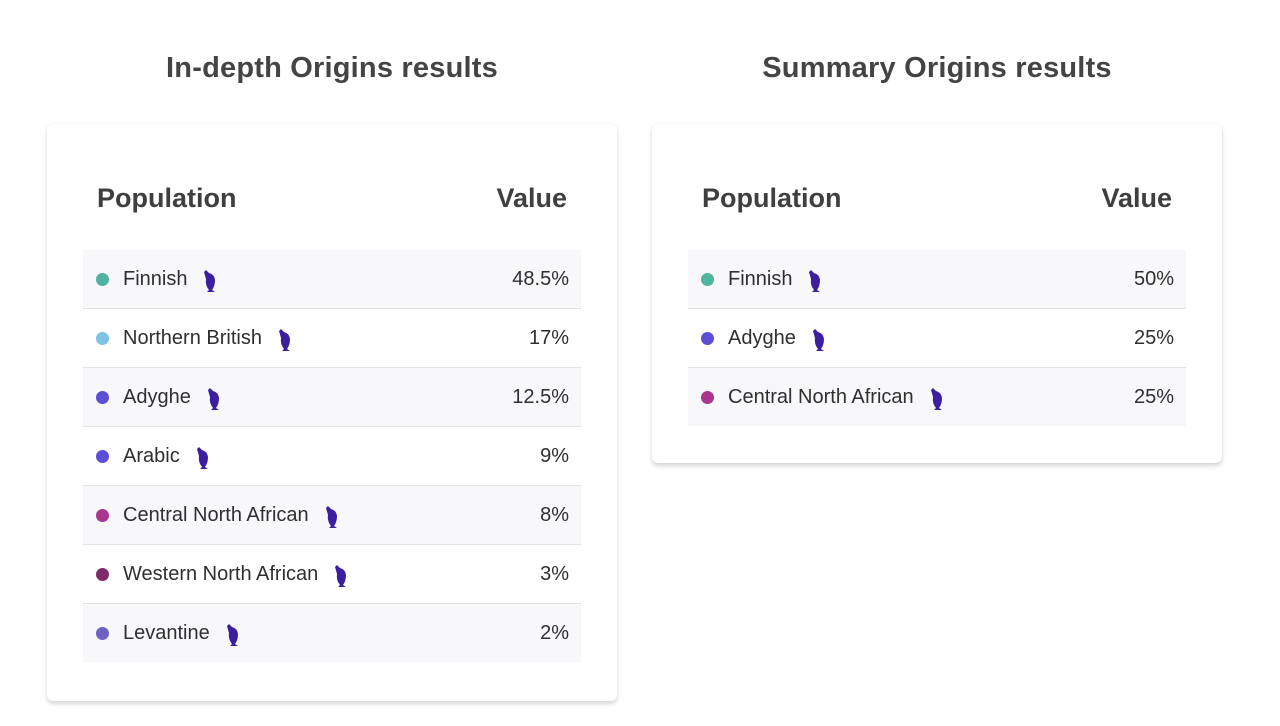  What do you see at coordinates (332, 279) in the screenshot?
I see `table-row: Finnish 48.5%` at bounding box center [332, 279].